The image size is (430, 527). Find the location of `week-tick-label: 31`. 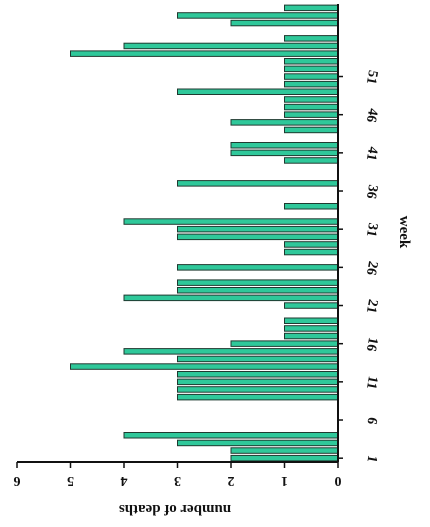

week-tick-label: 31 is located at coordinates (371, 230).